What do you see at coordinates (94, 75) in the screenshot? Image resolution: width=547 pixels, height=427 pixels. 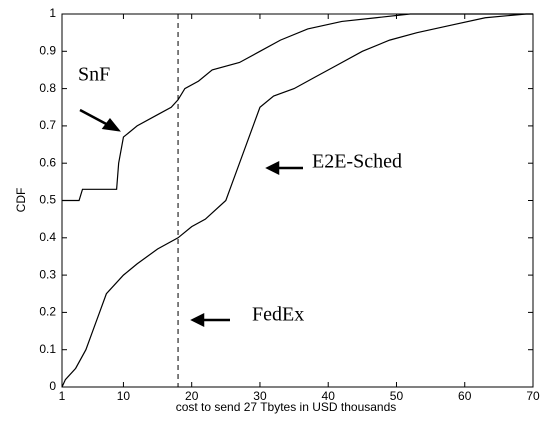 I see `annotation: SnF` at bounding box center [94, 75].